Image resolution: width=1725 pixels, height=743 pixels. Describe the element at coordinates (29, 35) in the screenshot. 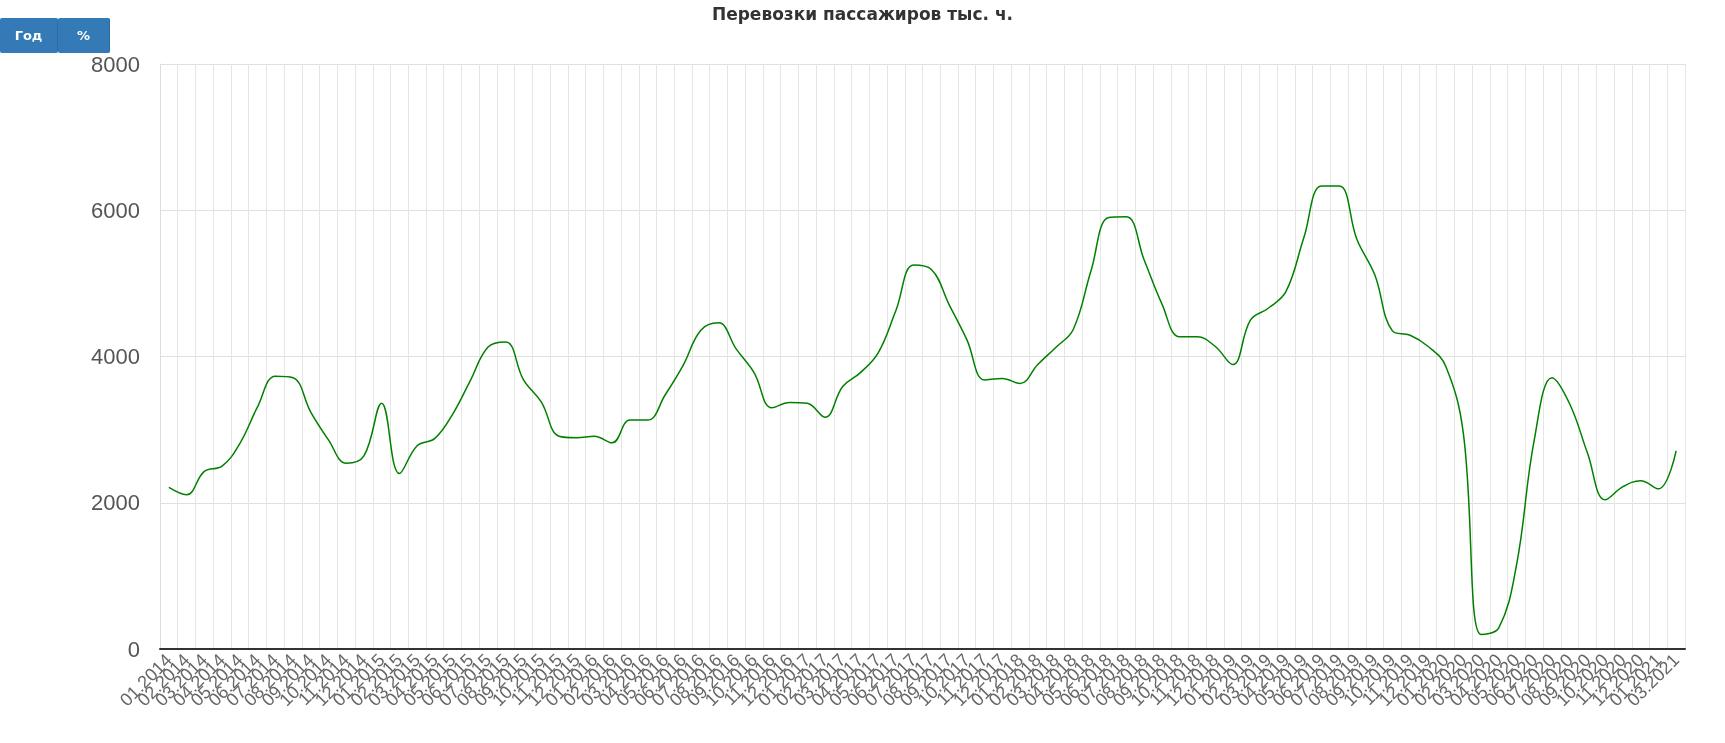

I see `text: Год` at that location.